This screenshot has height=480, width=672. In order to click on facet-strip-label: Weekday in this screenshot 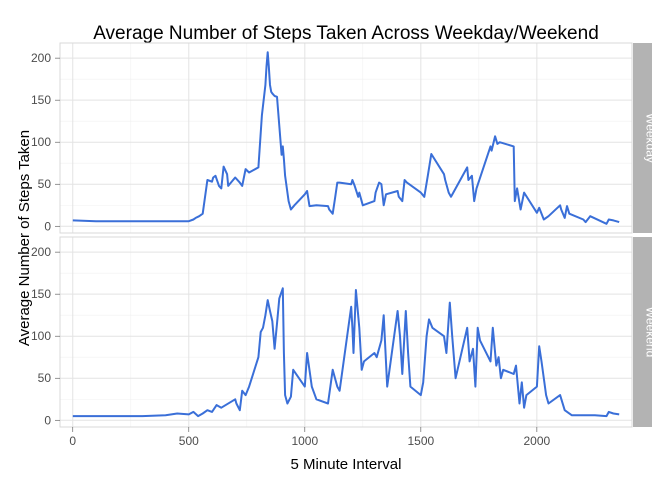, I will do `click(651, 138)`.